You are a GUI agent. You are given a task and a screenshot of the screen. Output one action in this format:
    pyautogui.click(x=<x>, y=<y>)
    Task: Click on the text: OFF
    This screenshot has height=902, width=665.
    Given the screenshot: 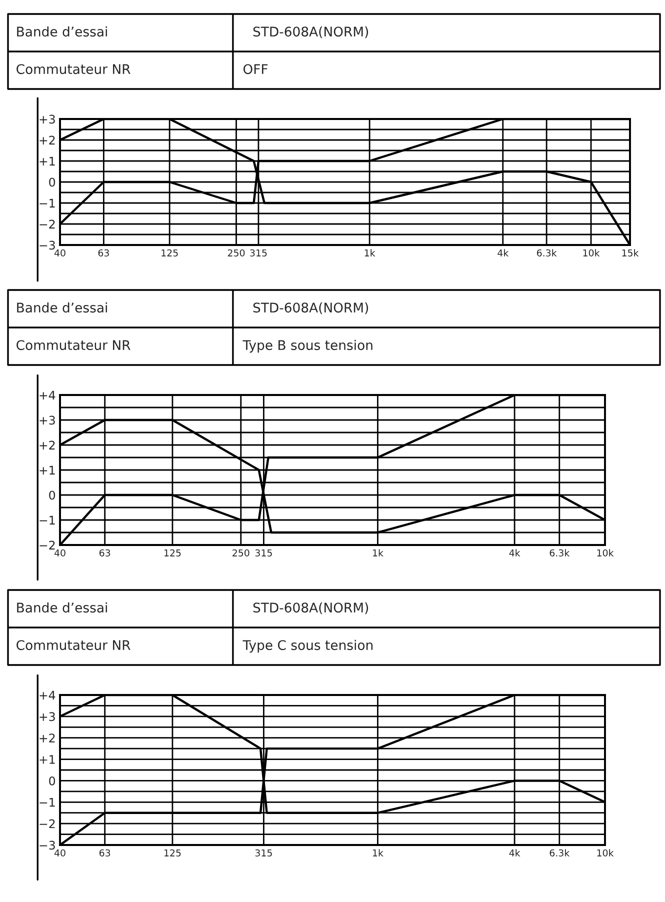 What is the action you would take?
    pyautogui.click(x=255, y=69)
    